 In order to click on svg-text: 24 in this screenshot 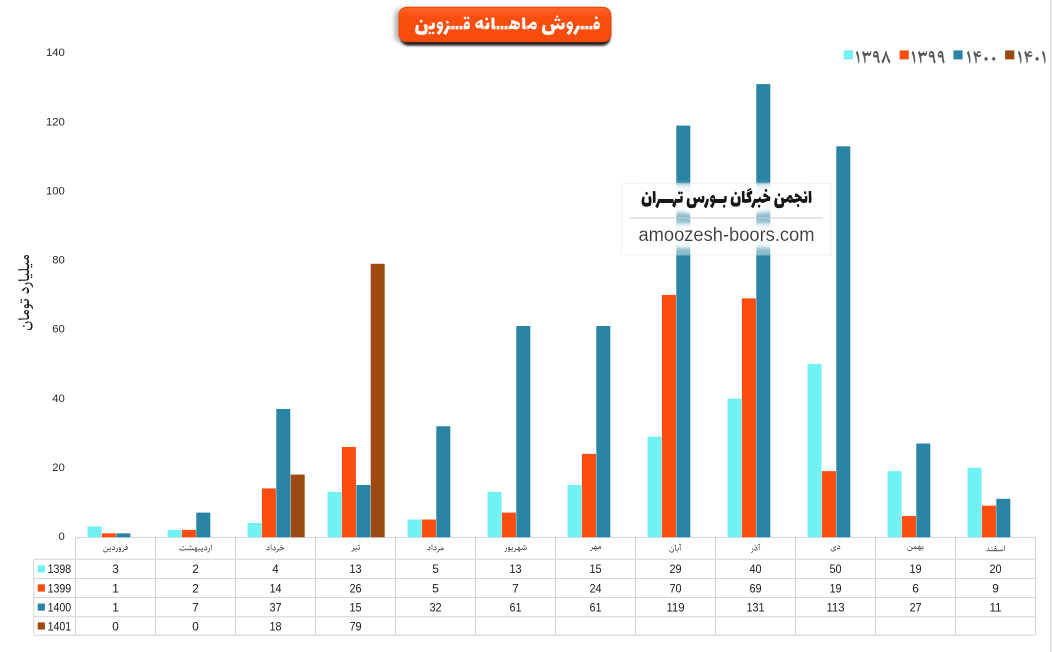, I will do `click(595, 588)`.